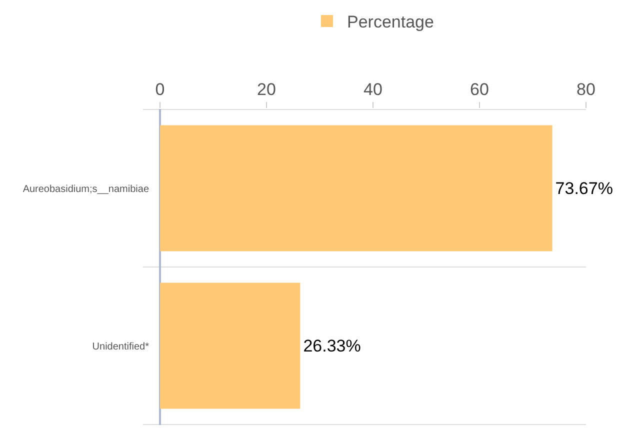 Image resolution: width=641 pixels, height=428 pixels. What do you see at coordinates (160, 90) in the screenshot?
I see `x-tick-label: 0` at bounding box center [160, 90].